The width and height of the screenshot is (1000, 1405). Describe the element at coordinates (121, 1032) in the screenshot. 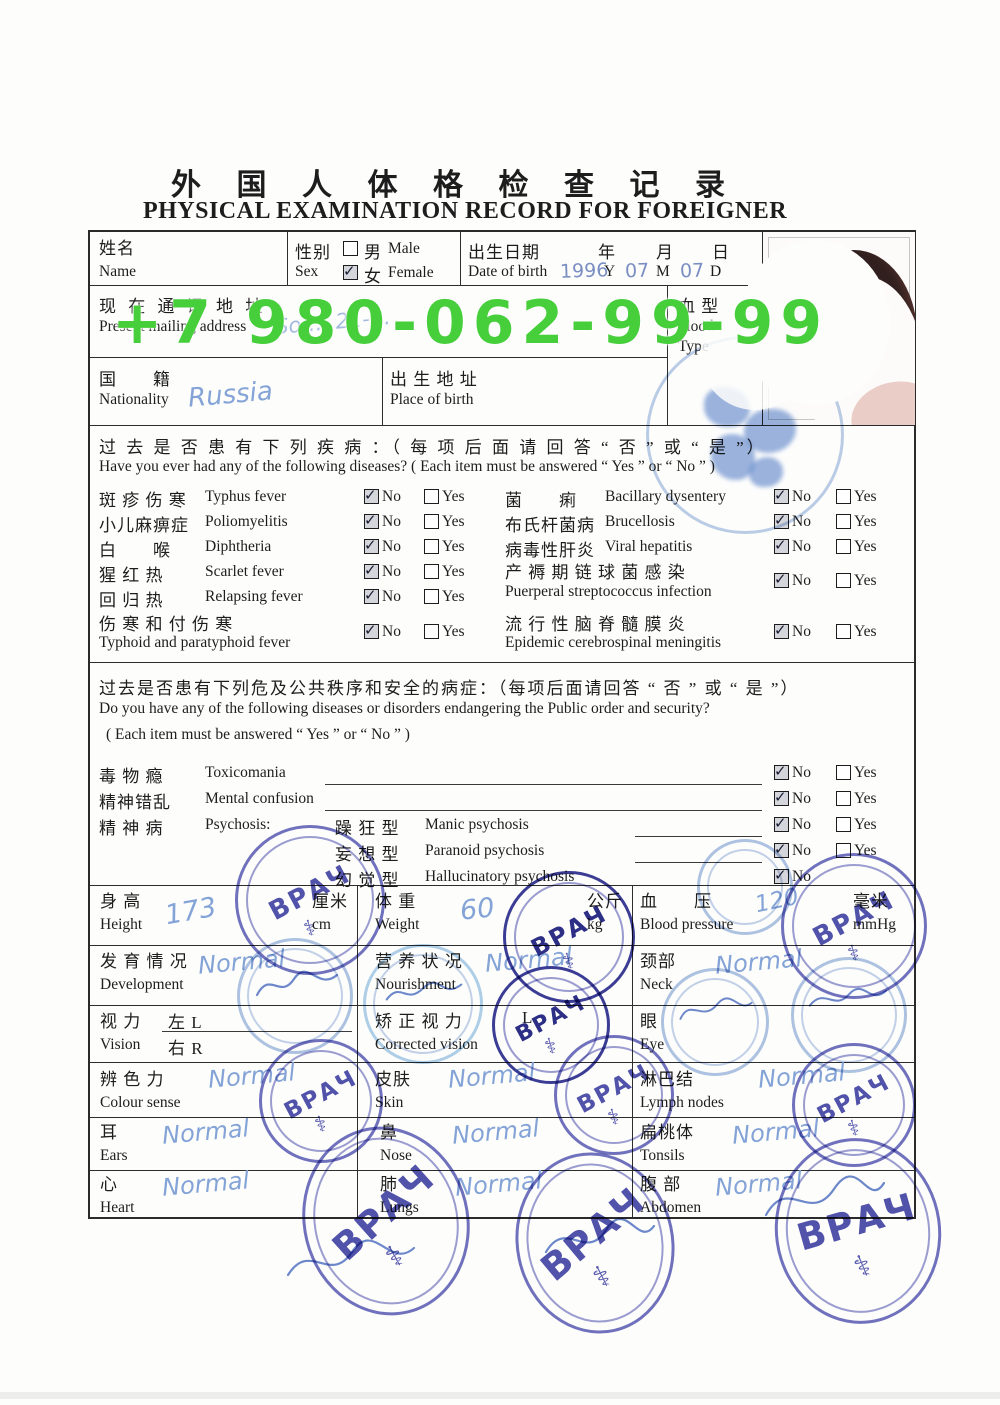

I see `vision-label: 视 力 Vision` at that location.